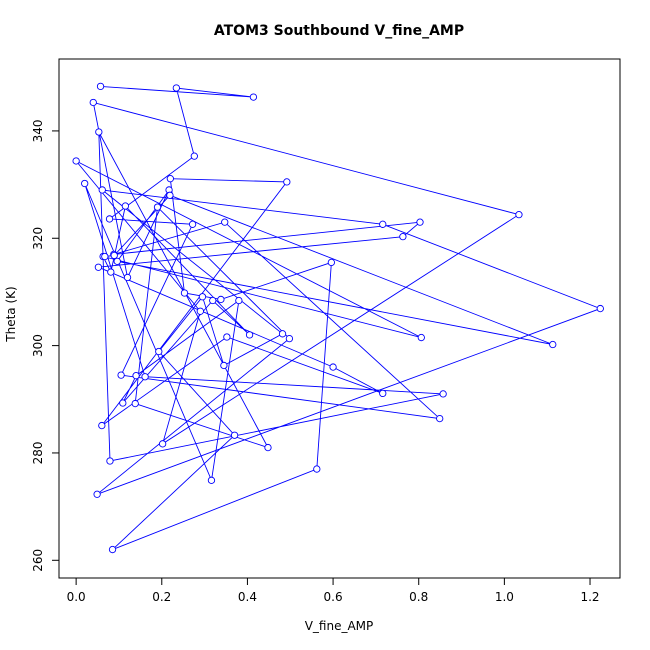 The image size is (650, 650). What do you see at coordinates (11, 314) in the screenshot?
I see `y-axis-label: Theta (K)` at bounding box center [11, 314].